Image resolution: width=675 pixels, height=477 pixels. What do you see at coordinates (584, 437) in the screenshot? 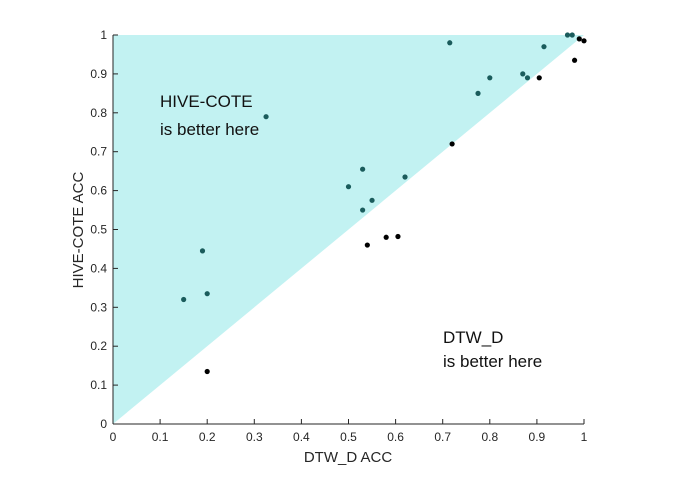
I see `x-tick-label: 1` at bounding box center [584, 437].